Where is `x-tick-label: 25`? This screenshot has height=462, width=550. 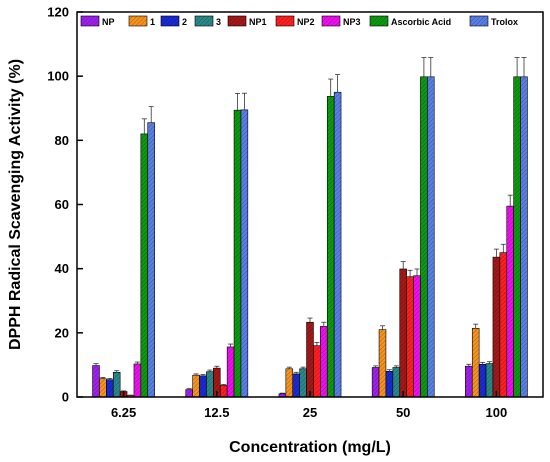
x-tick-label: 25 is located at coordinates (310, 412).